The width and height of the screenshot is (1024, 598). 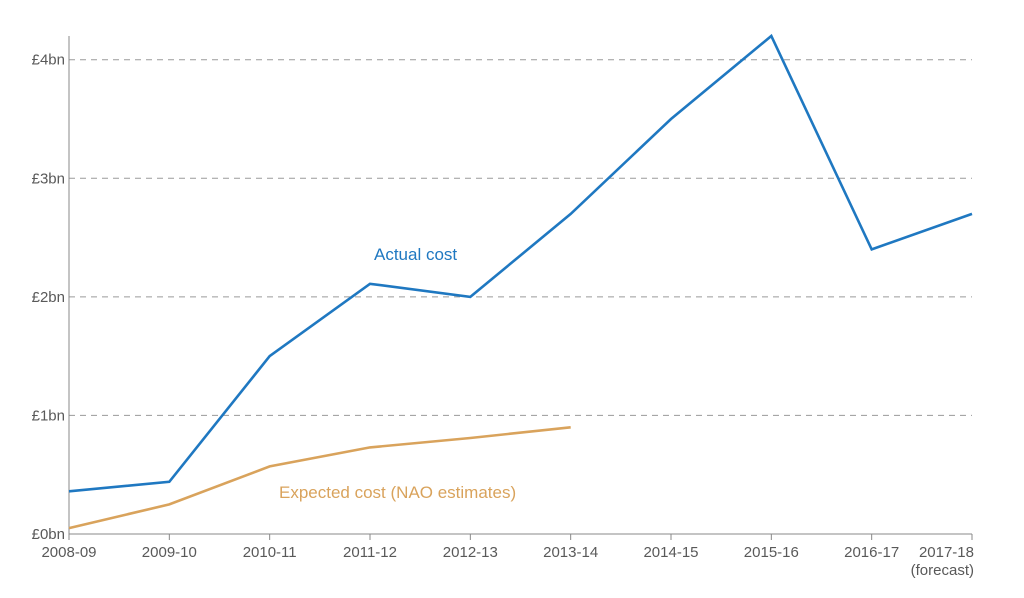 What do you see at coordinates (270, 552) in the screenshot?
I see `x-tick-label: 2010-11` at bounding box center [270, 552].